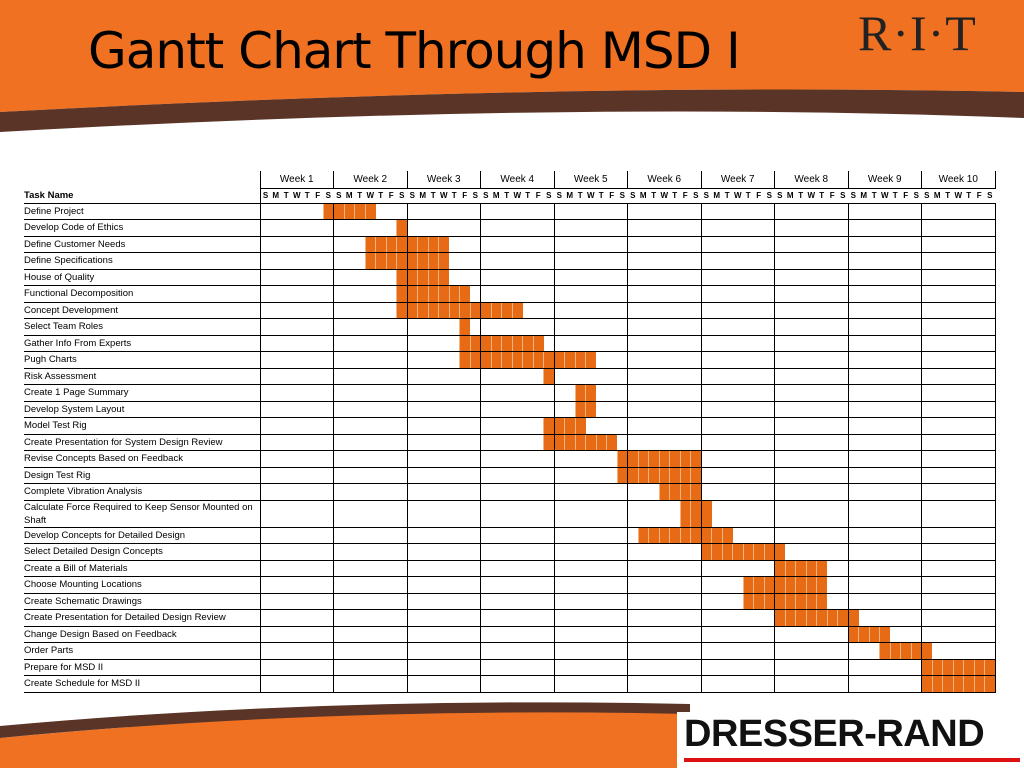 The height and width of the screenshot is (768, 1024). I want to click on task-row: Develop Code of Ethics, so click(510, 228).